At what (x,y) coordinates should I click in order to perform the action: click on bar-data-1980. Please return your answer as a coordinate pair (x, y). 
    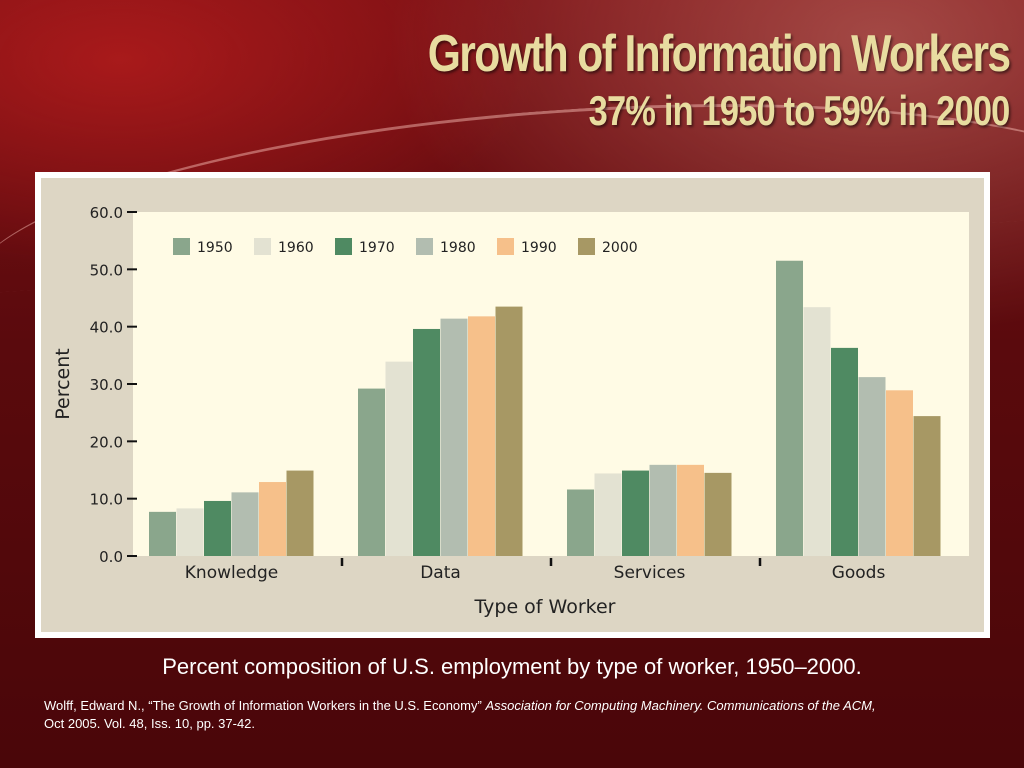
    Looking at the image, I should click on (454, 437).